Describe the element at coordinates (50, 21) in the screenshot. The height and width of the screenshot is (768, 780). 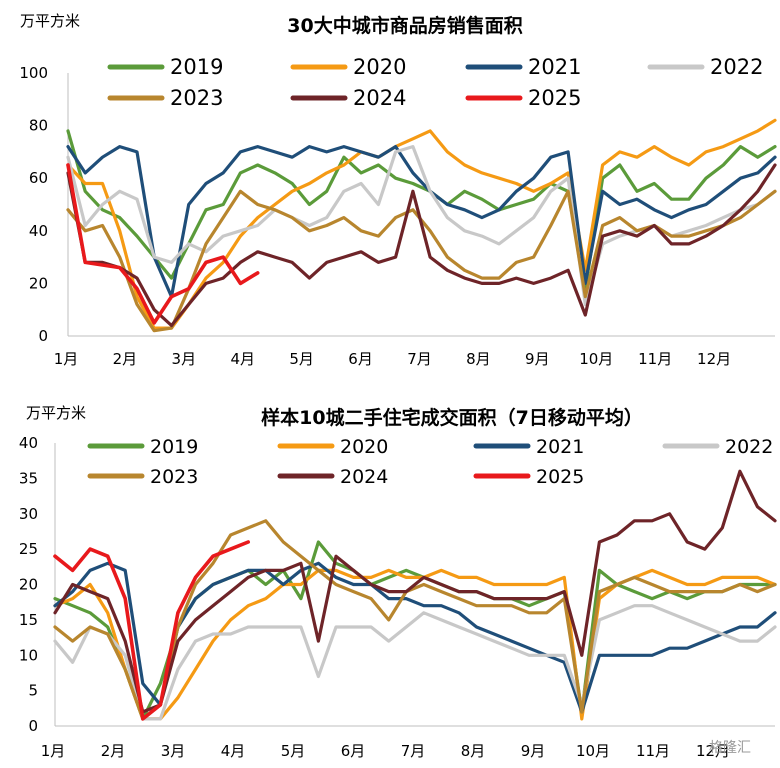
I see `chart1-unit-label: 万平方米` at that location.